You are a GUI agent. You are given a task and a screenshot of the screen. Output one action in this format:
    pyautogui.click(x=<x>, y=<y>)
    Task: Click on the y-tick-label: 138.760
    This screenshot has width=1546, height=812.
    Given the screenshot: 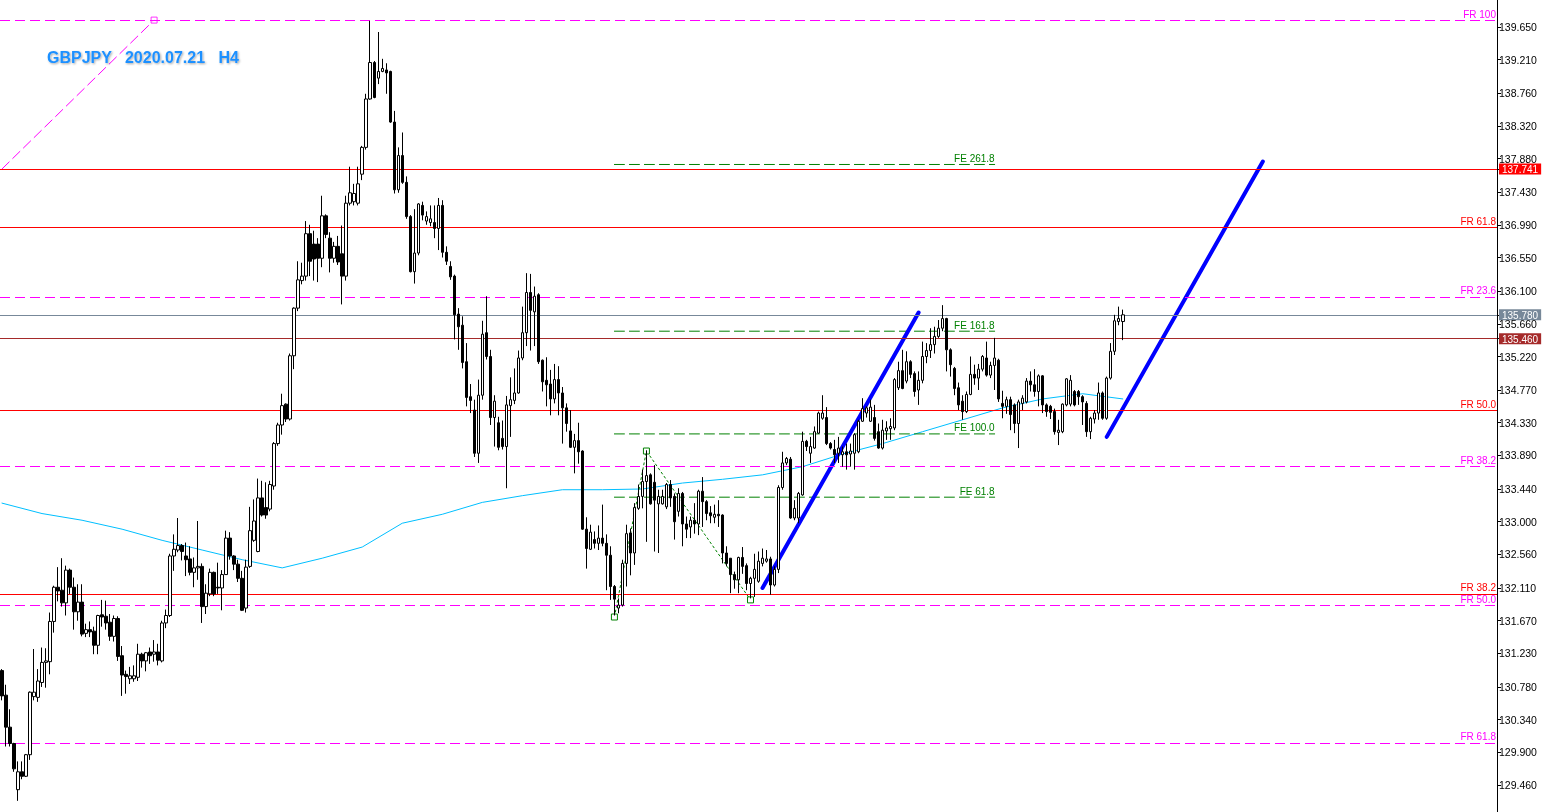 What is the action you would take?
    pyautogui.click(x=1518, y=93)
    